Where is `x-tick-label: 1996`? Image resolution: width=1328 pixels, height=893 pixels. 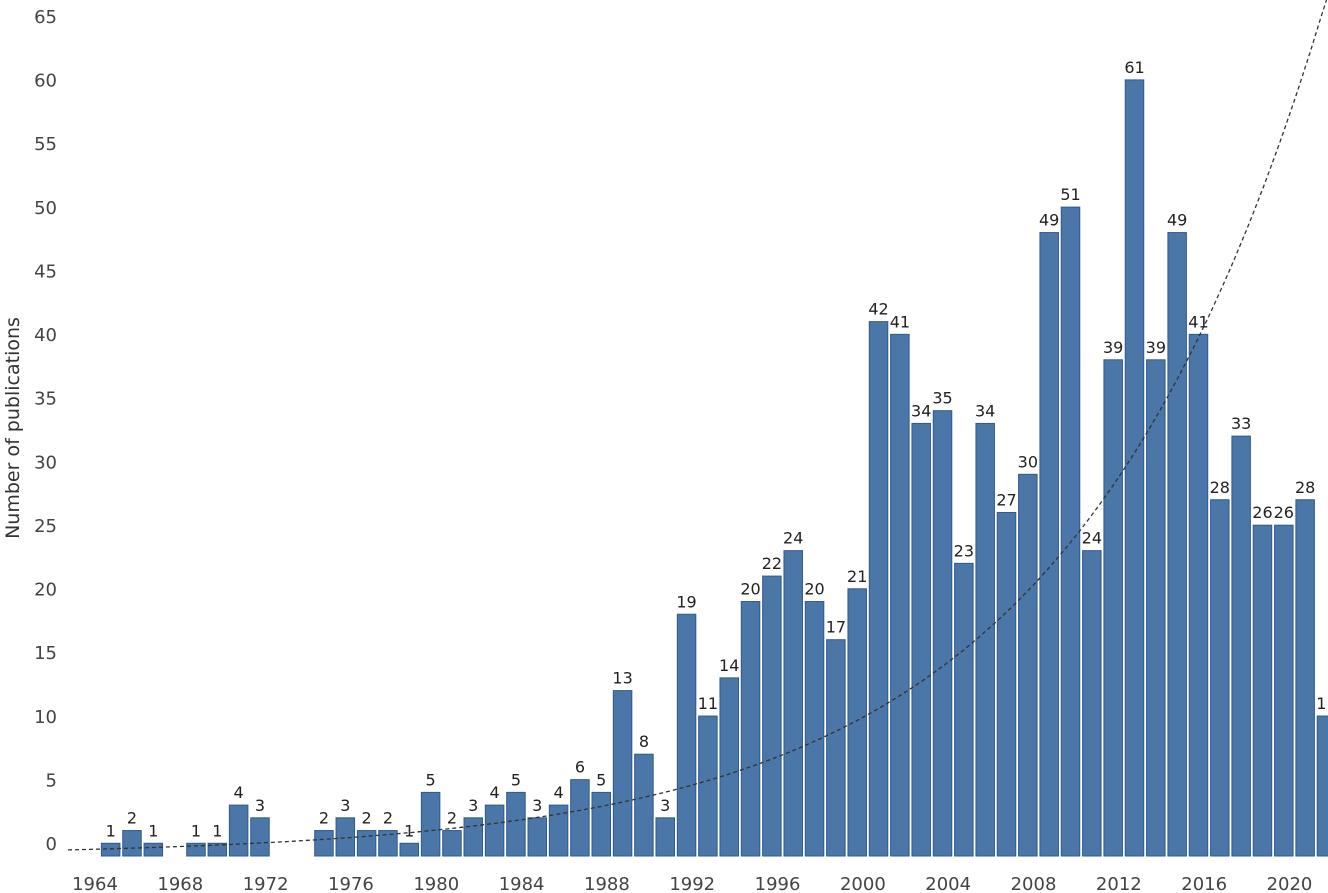 x-tick-label: 1996 is located at coordinates (778, 883).